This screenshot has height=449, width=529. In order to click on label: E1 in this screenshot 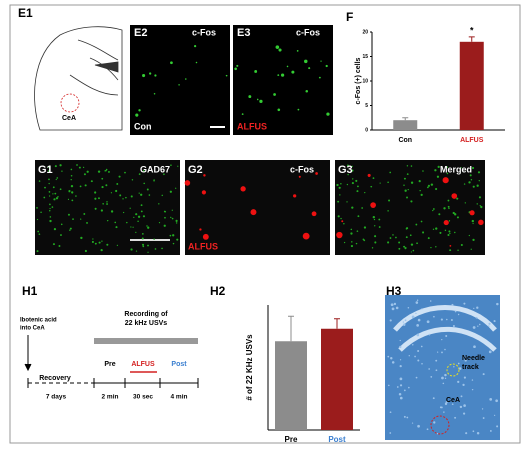, I will do `click(25, 13)`.